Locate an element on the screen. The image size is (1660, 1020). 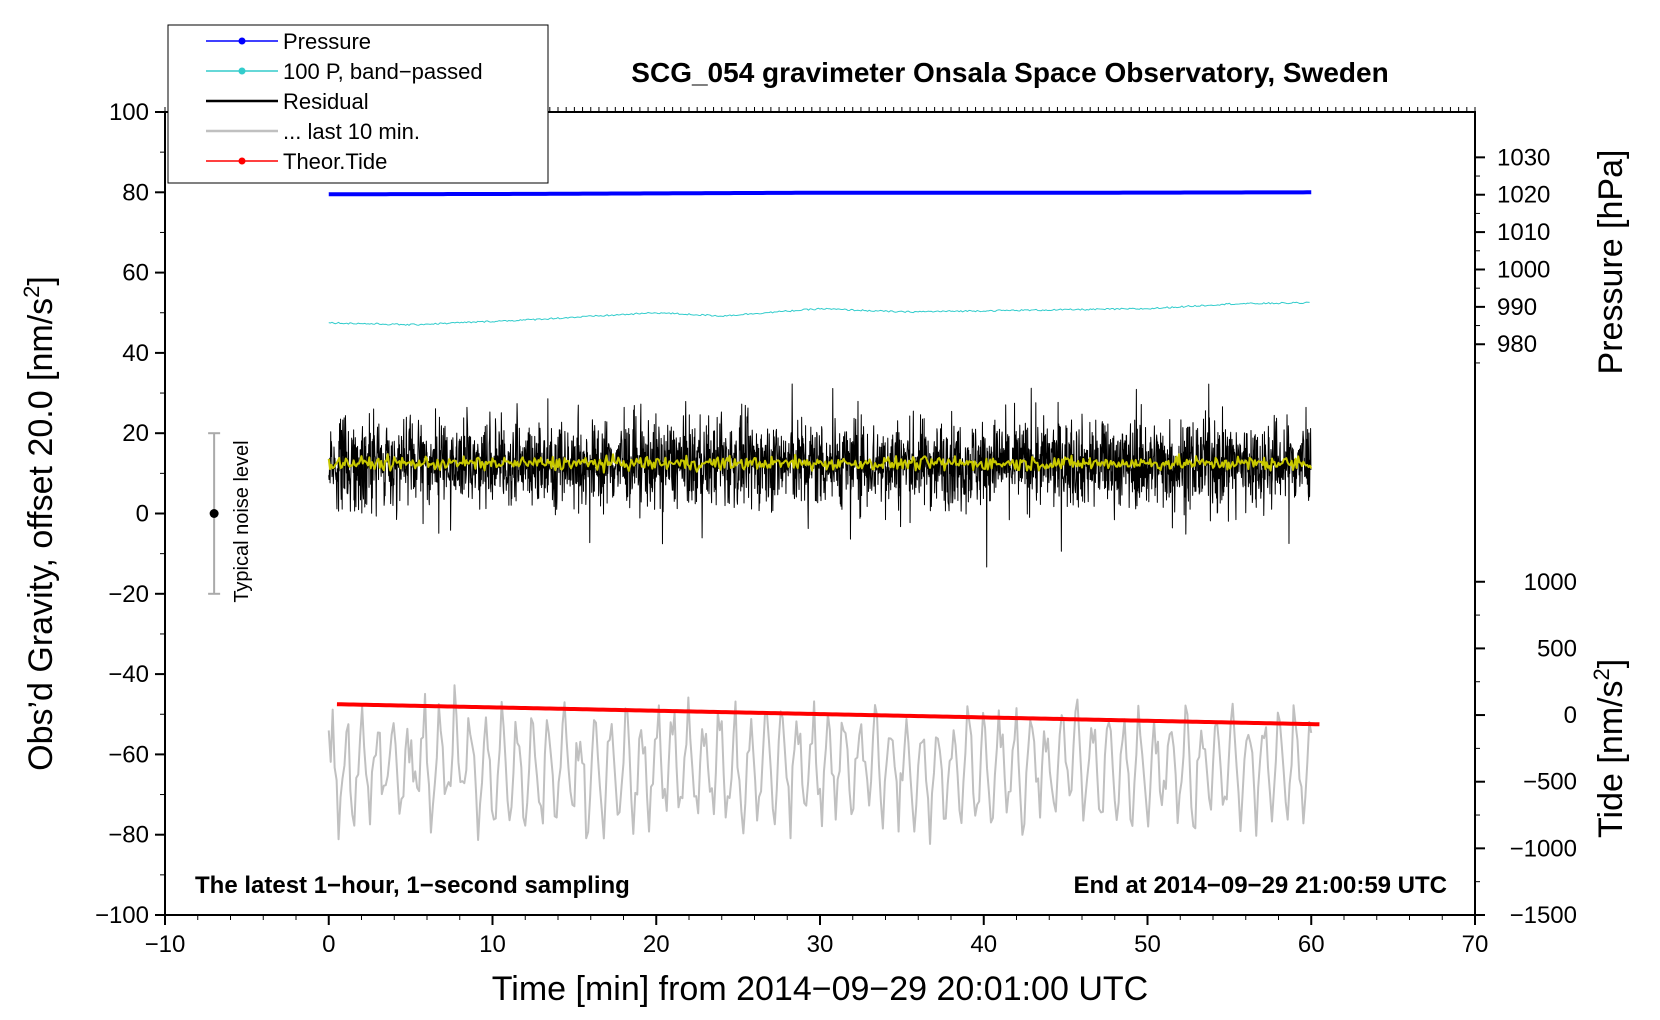
pressure-tick-label: 1000 is located at coordinates (1523, 269).